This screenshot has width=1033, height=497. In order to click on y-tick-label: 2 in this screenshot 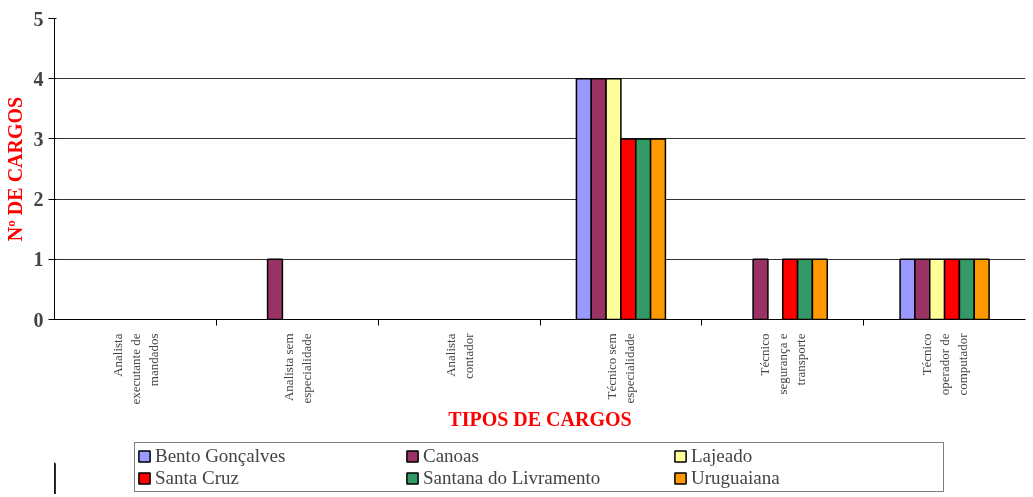, I will do `click(38, 199)`.